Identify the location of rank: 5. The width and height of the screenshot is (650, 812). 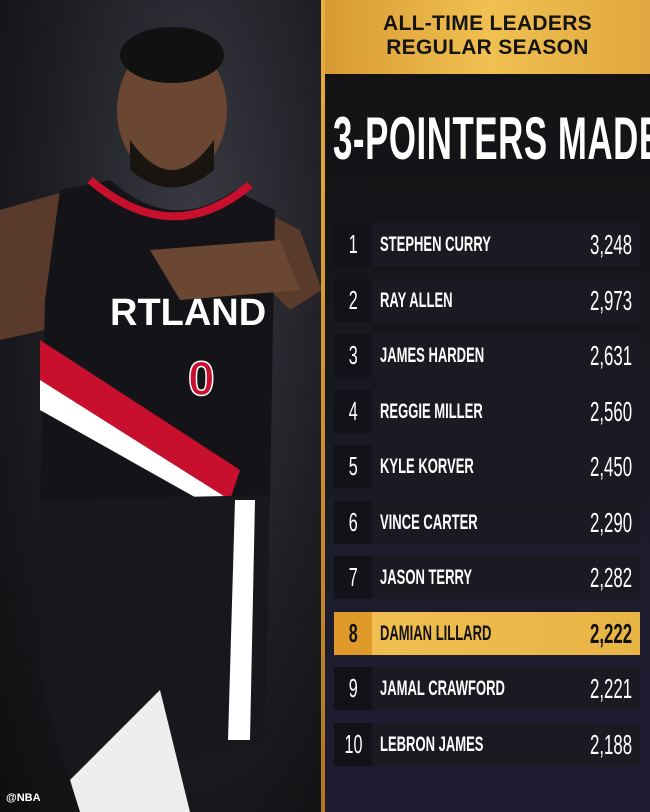
(353, 466).